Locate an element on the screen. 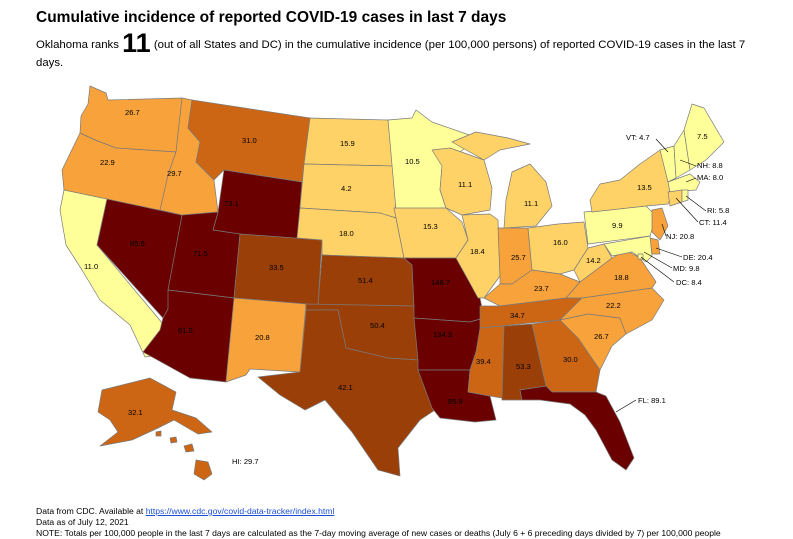 This screenshot has width=793, height=539. oklahoma-rank: 11 is located at coordinates (136, 43).